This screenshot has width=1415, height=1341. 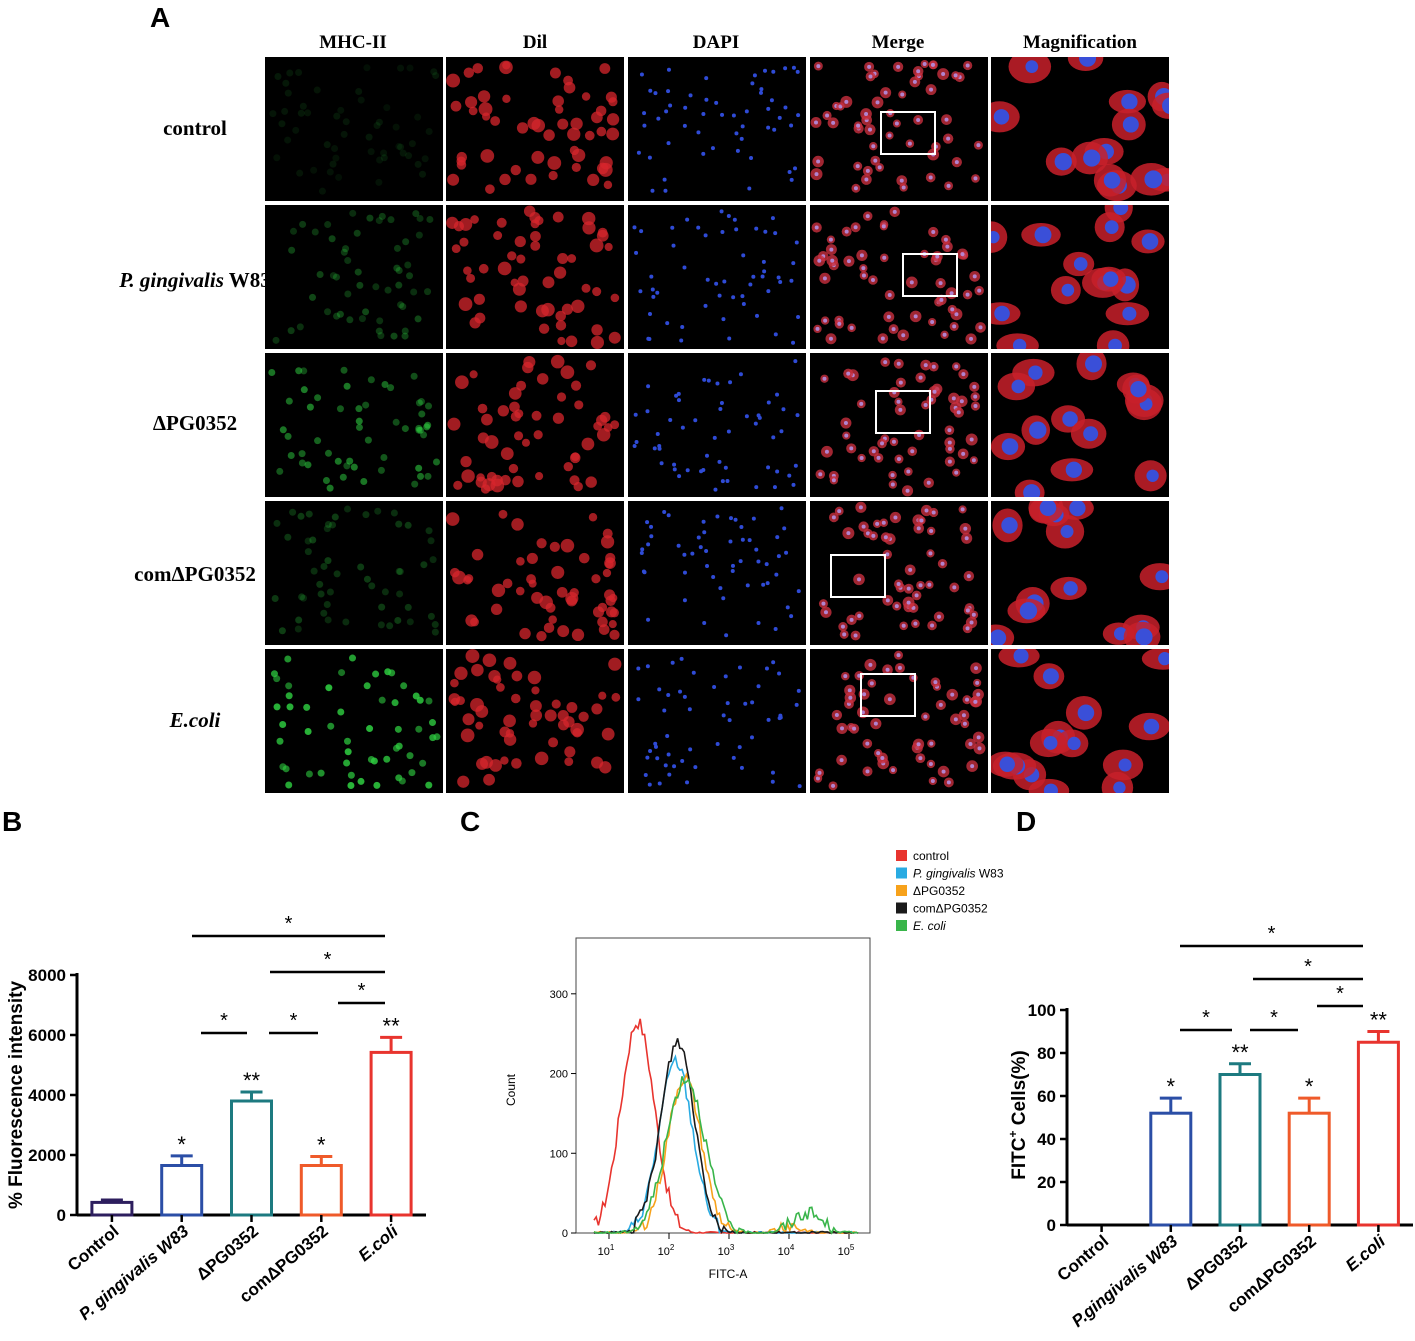 I want to click on tile-ecoli-dil, so click(x=535, y=721).